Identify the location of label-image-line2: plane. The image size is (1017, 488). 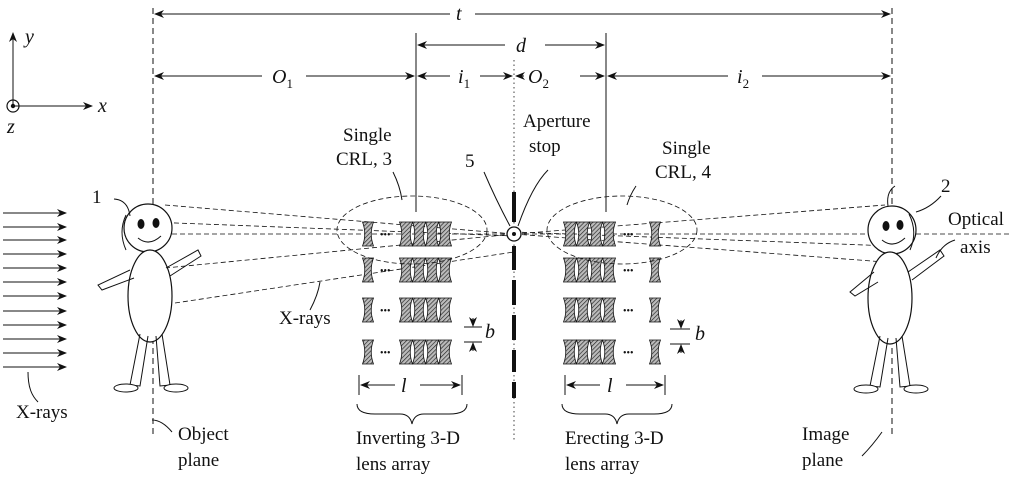
(822, 460).